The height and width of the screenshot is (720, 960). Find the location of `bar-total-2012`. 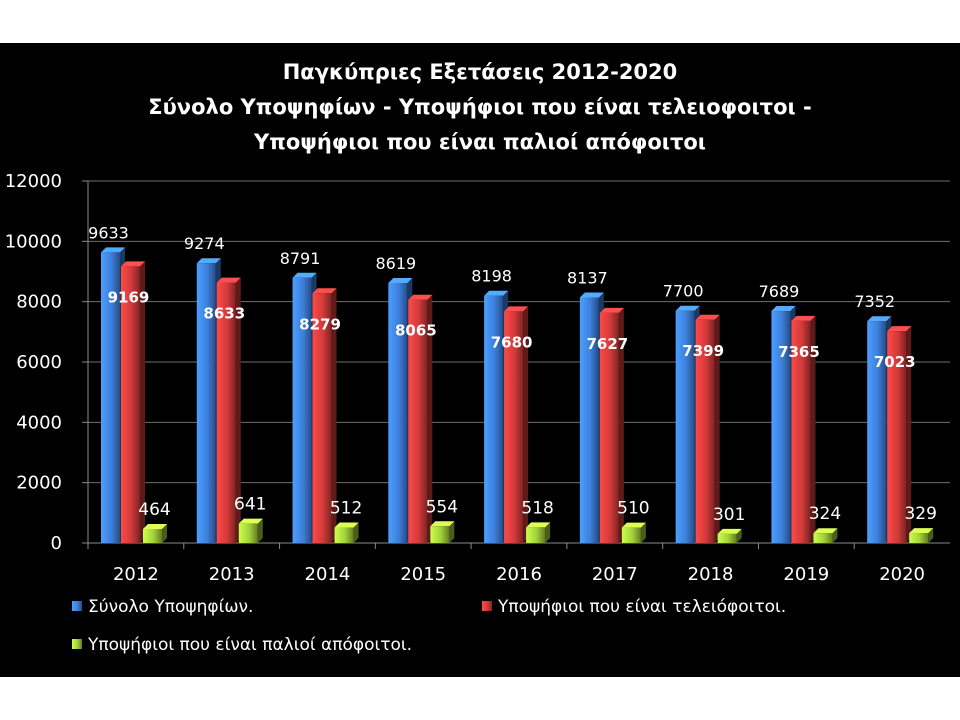

bar-total-2012 is located at coordinates (110, 398).